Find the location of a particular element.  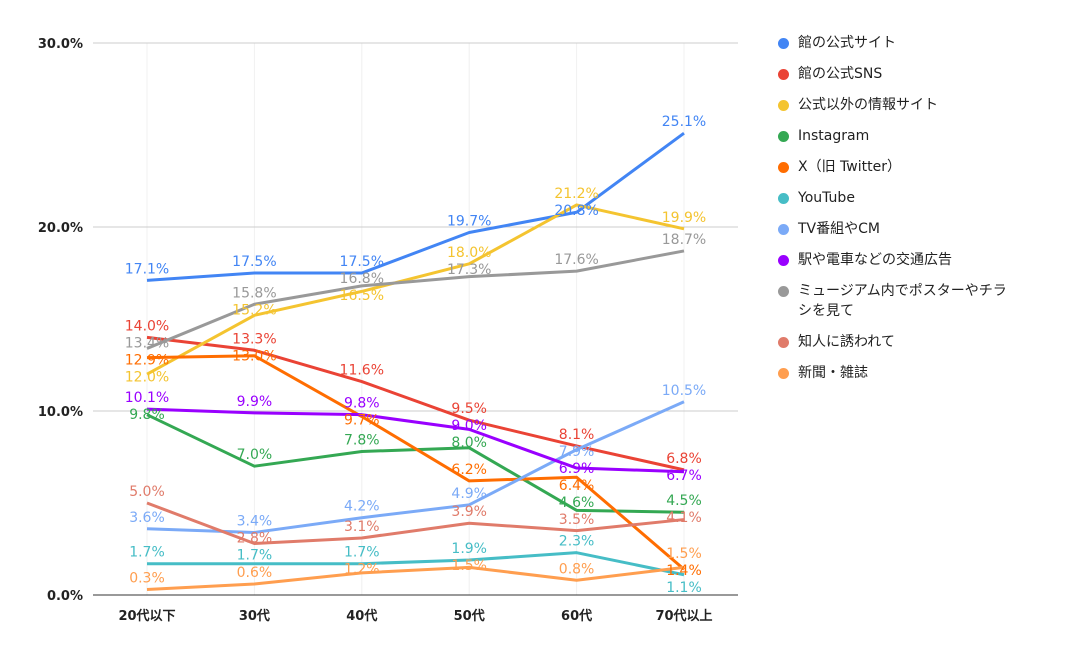

data-label: 5.0% is located at coordinates (147, 492).